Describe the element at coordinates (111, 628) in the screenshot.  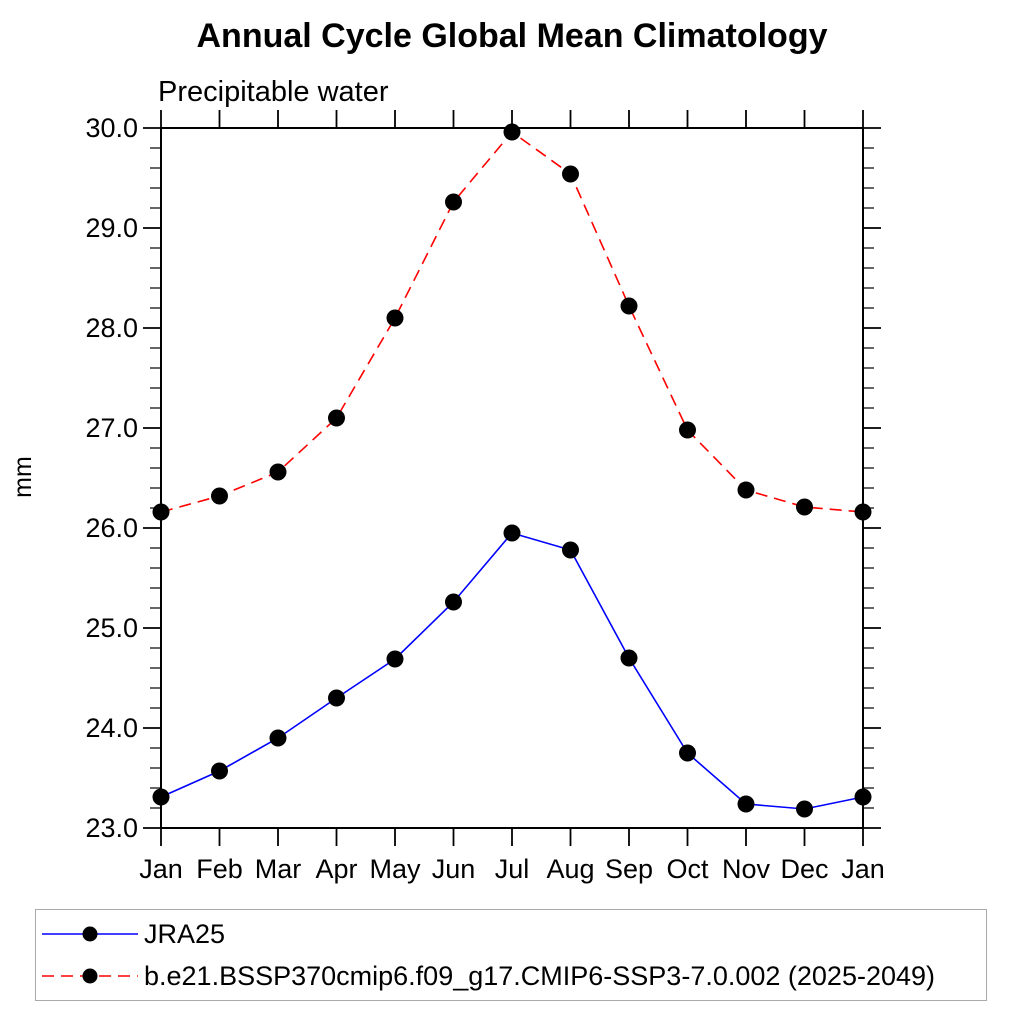
I see `y-tick-label: 25.0` at that location.